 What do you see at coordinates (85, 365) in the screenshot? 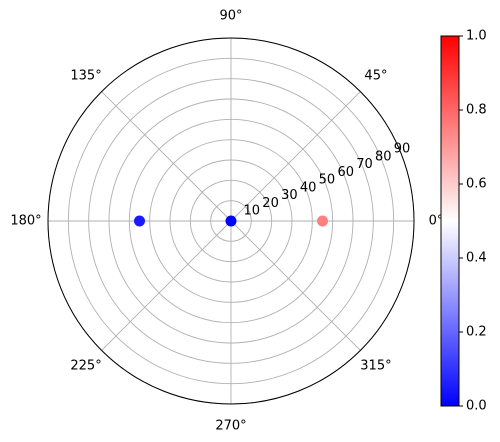
I see `theta-tick-label-225: 225°` at bounding box center [85, 365].